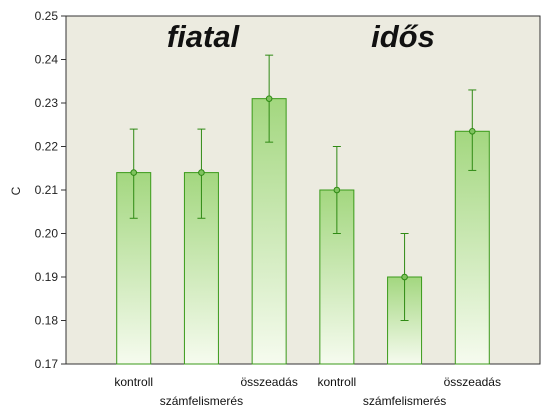  What do you see at coordinates (403, 36) in the screenshot?
I see `group-label-idos: idős` at bounding box center [403, 36].